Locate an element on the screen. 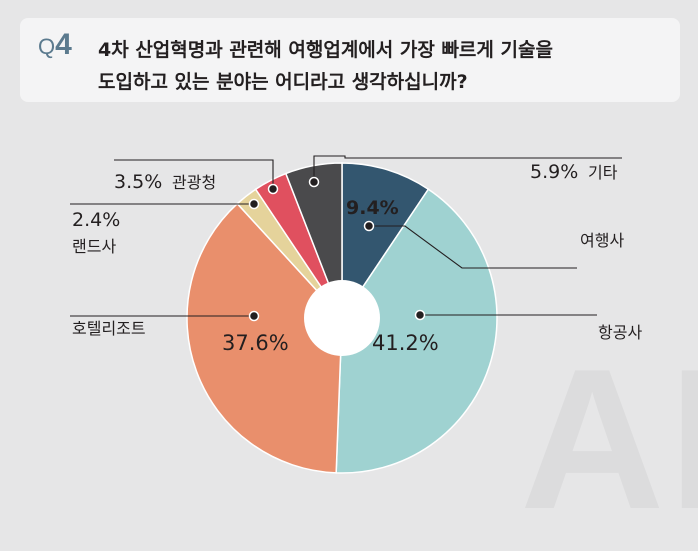 The image size is (698, 551). question-letter: Q is located at coordinates (47, 46).